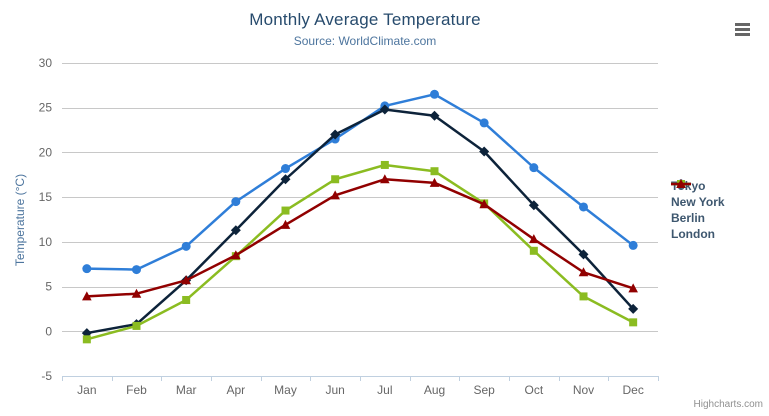 The image size is (769, 416). I want to click on legend-item-london: London, so click(698, 210).